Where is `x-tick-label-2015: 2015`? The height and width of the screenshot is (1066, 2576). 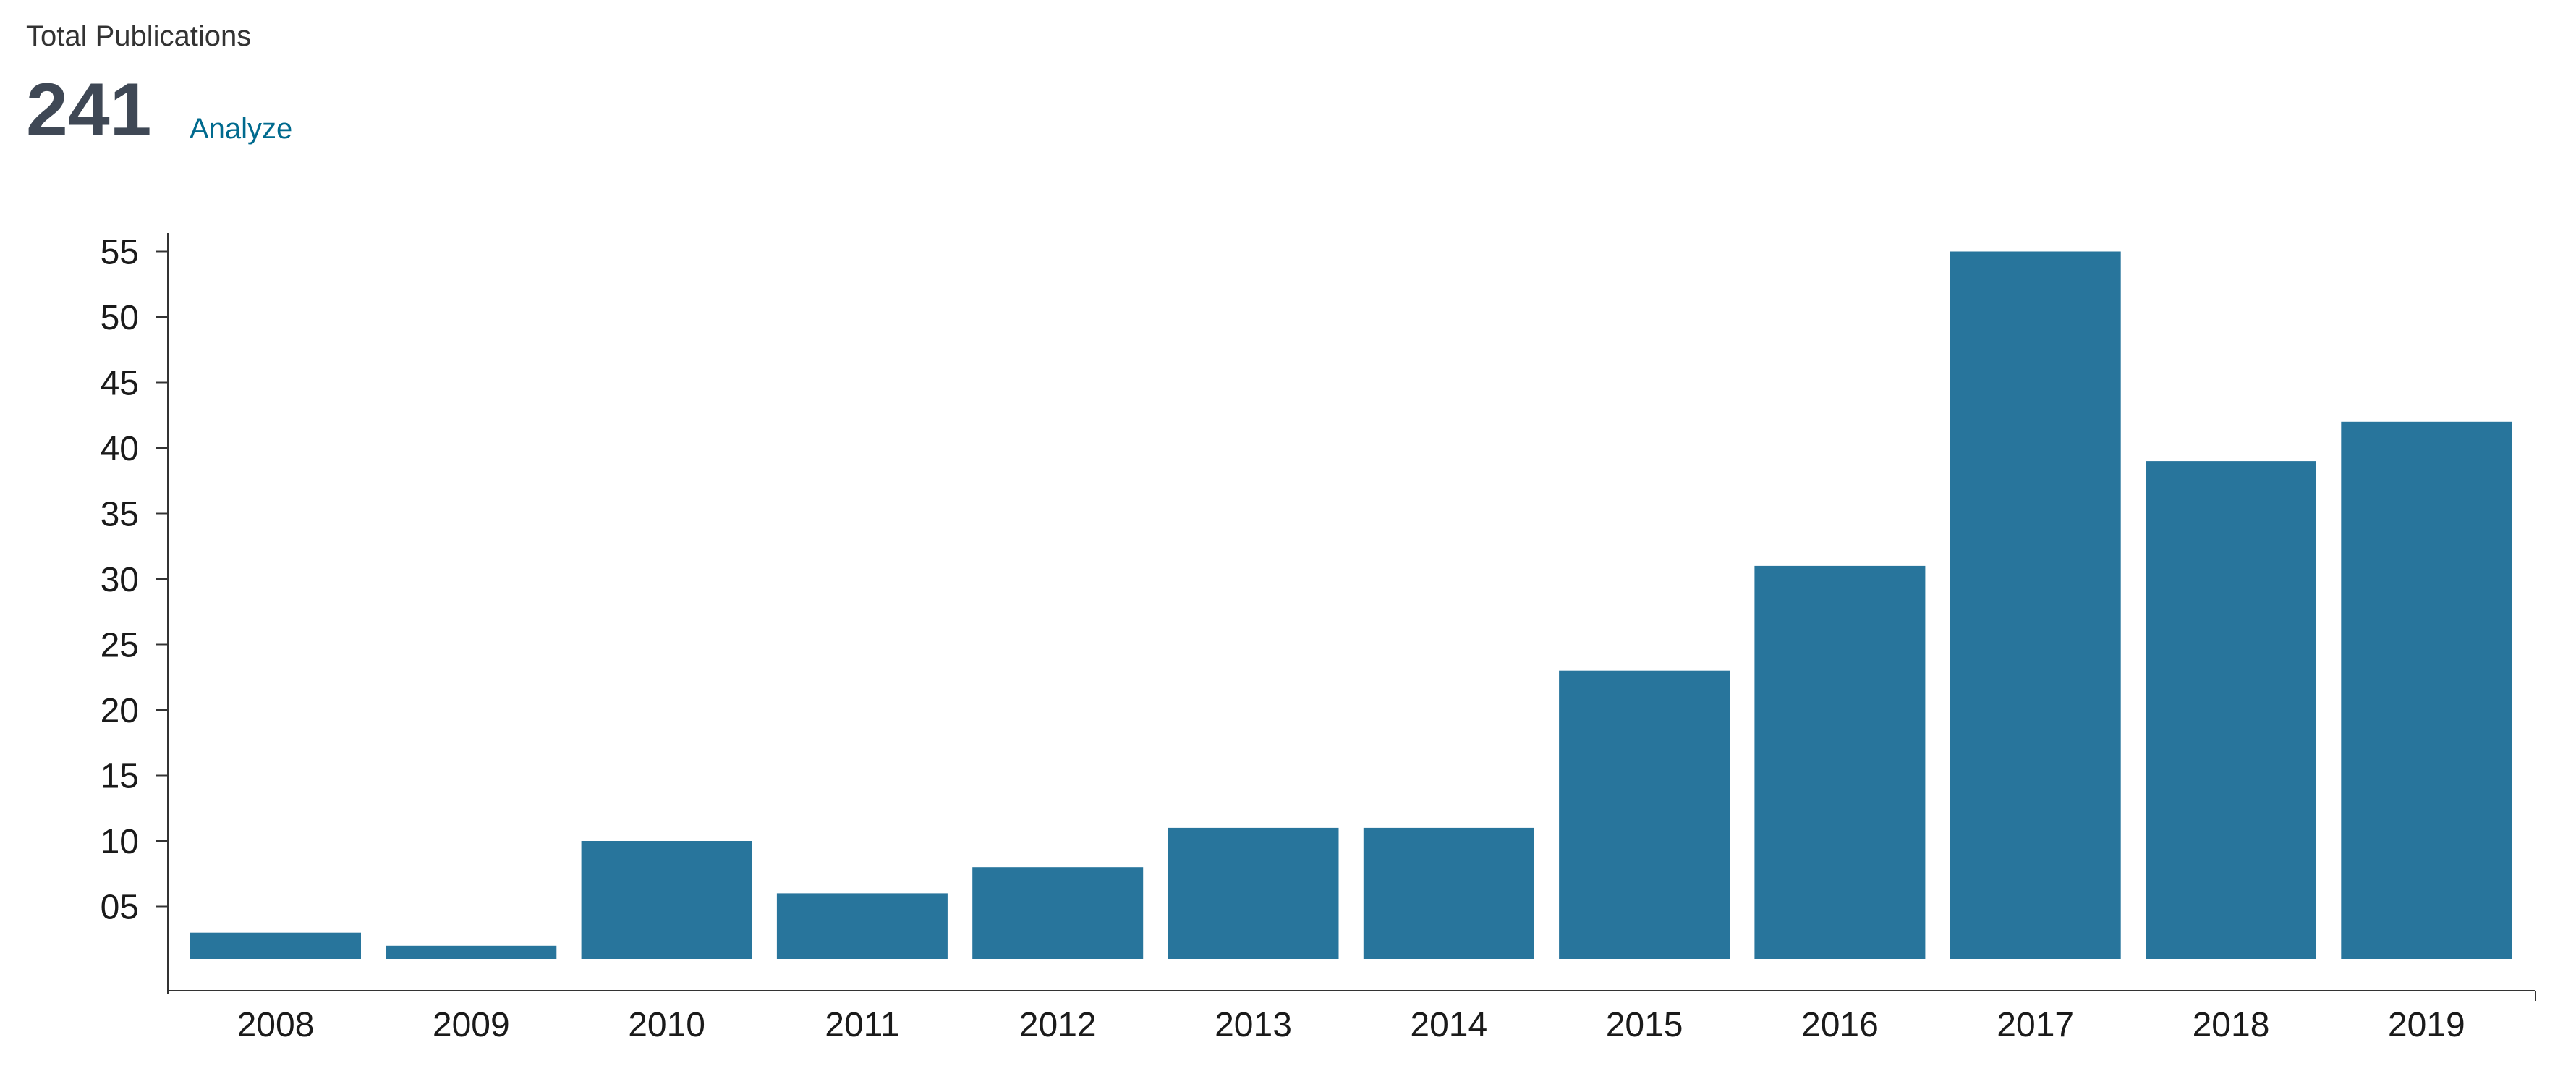
x-tick-label-2015: 2015 is located at coordinates (1644, 1025).